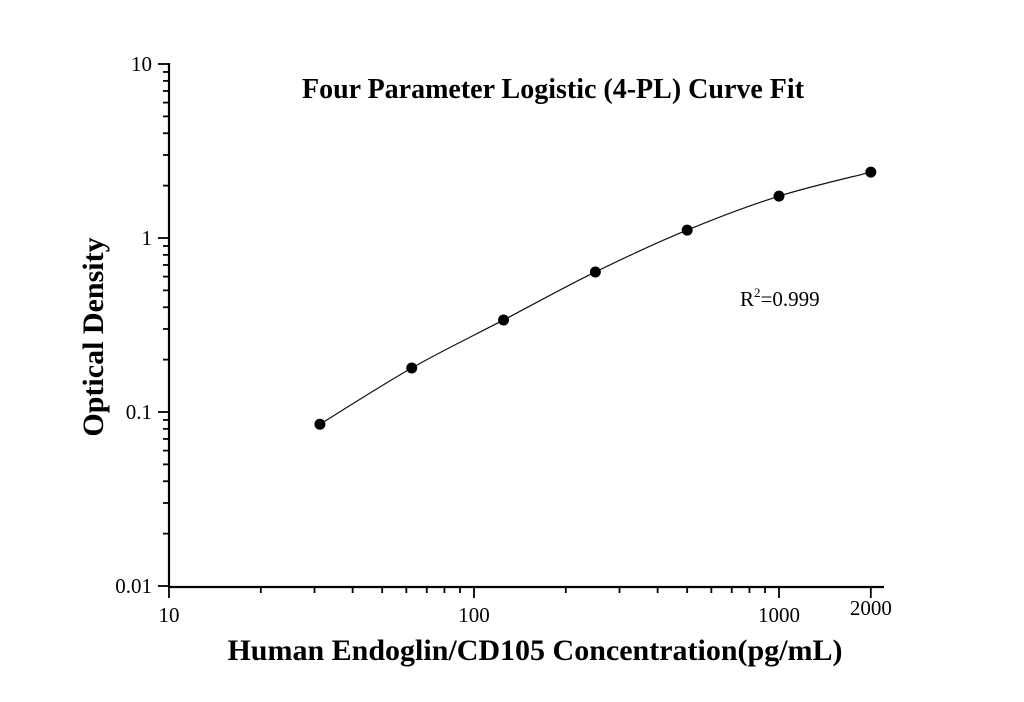 This screenshot has width=1024, height=702. What do you see at coordinates (147, 238) in the screenshot?
I see `y-tick-label: 1` at bounding box center [147, 238].